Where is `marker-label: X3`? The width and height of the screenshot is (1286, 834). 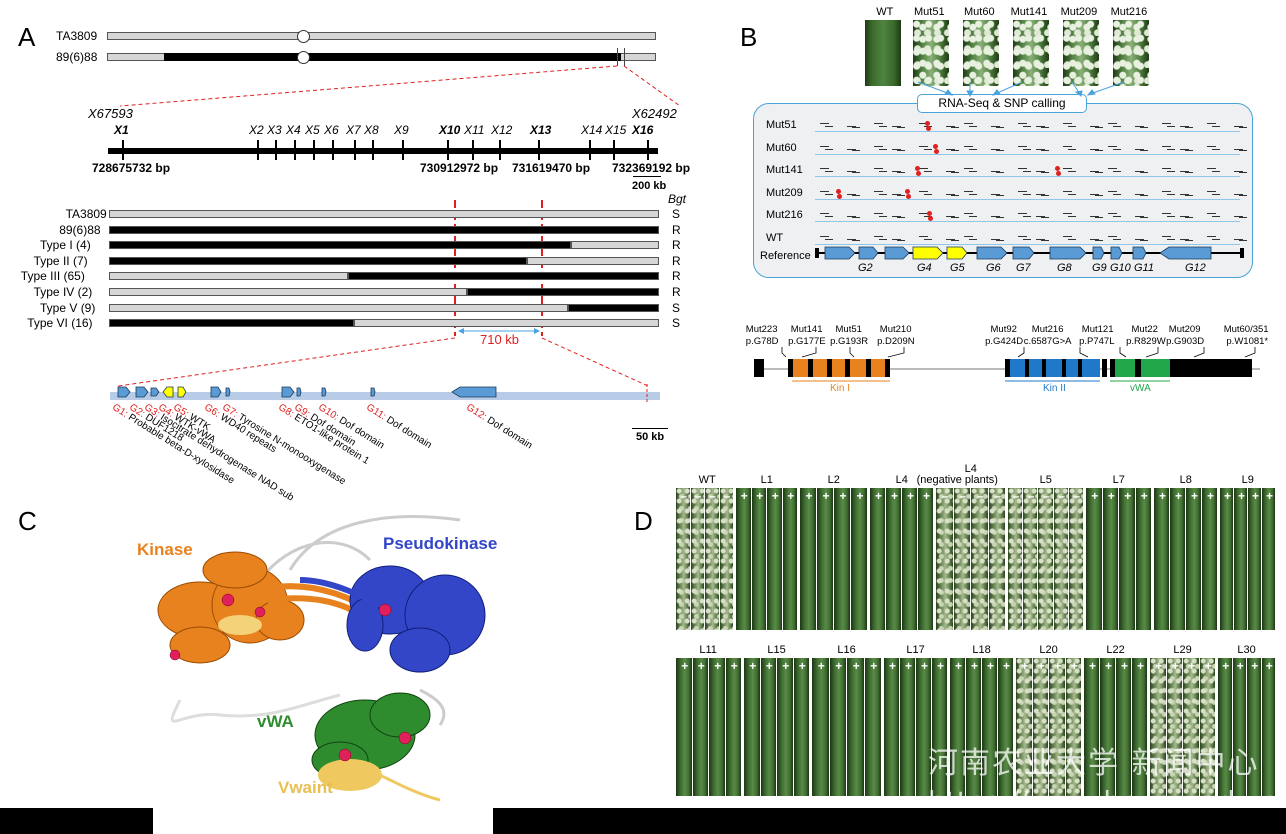
marker-label: X3 is located at coordinates (274, 130).